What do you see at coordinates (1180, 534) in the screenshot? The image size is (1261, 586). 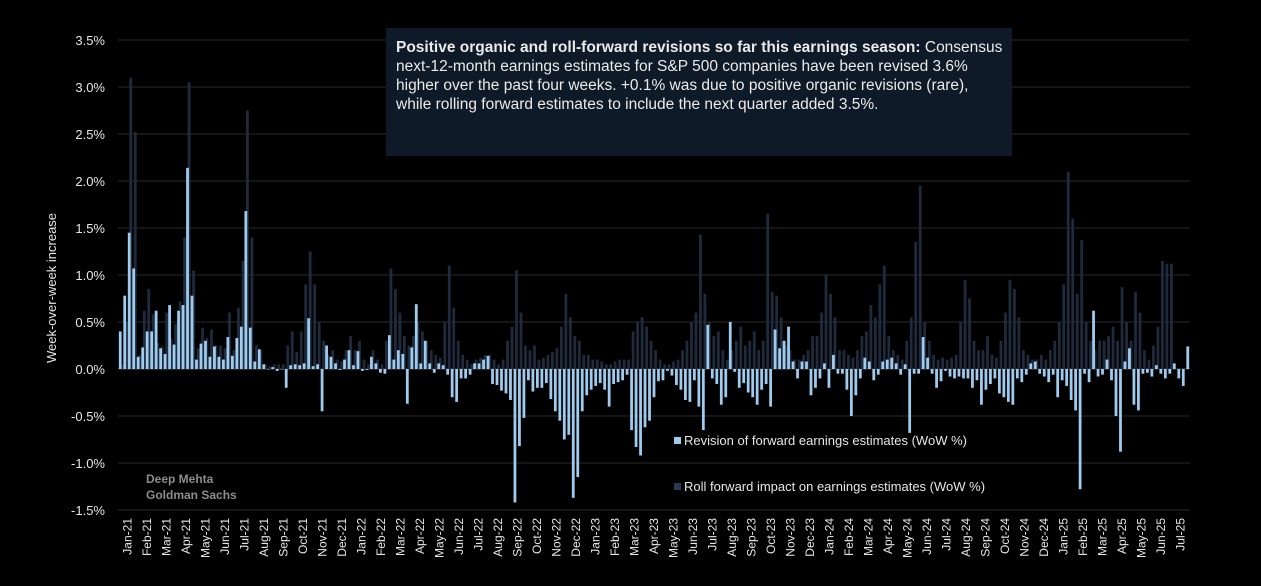 I see `x-tick-label: Jul-25` at bounding box center [1180, 534].